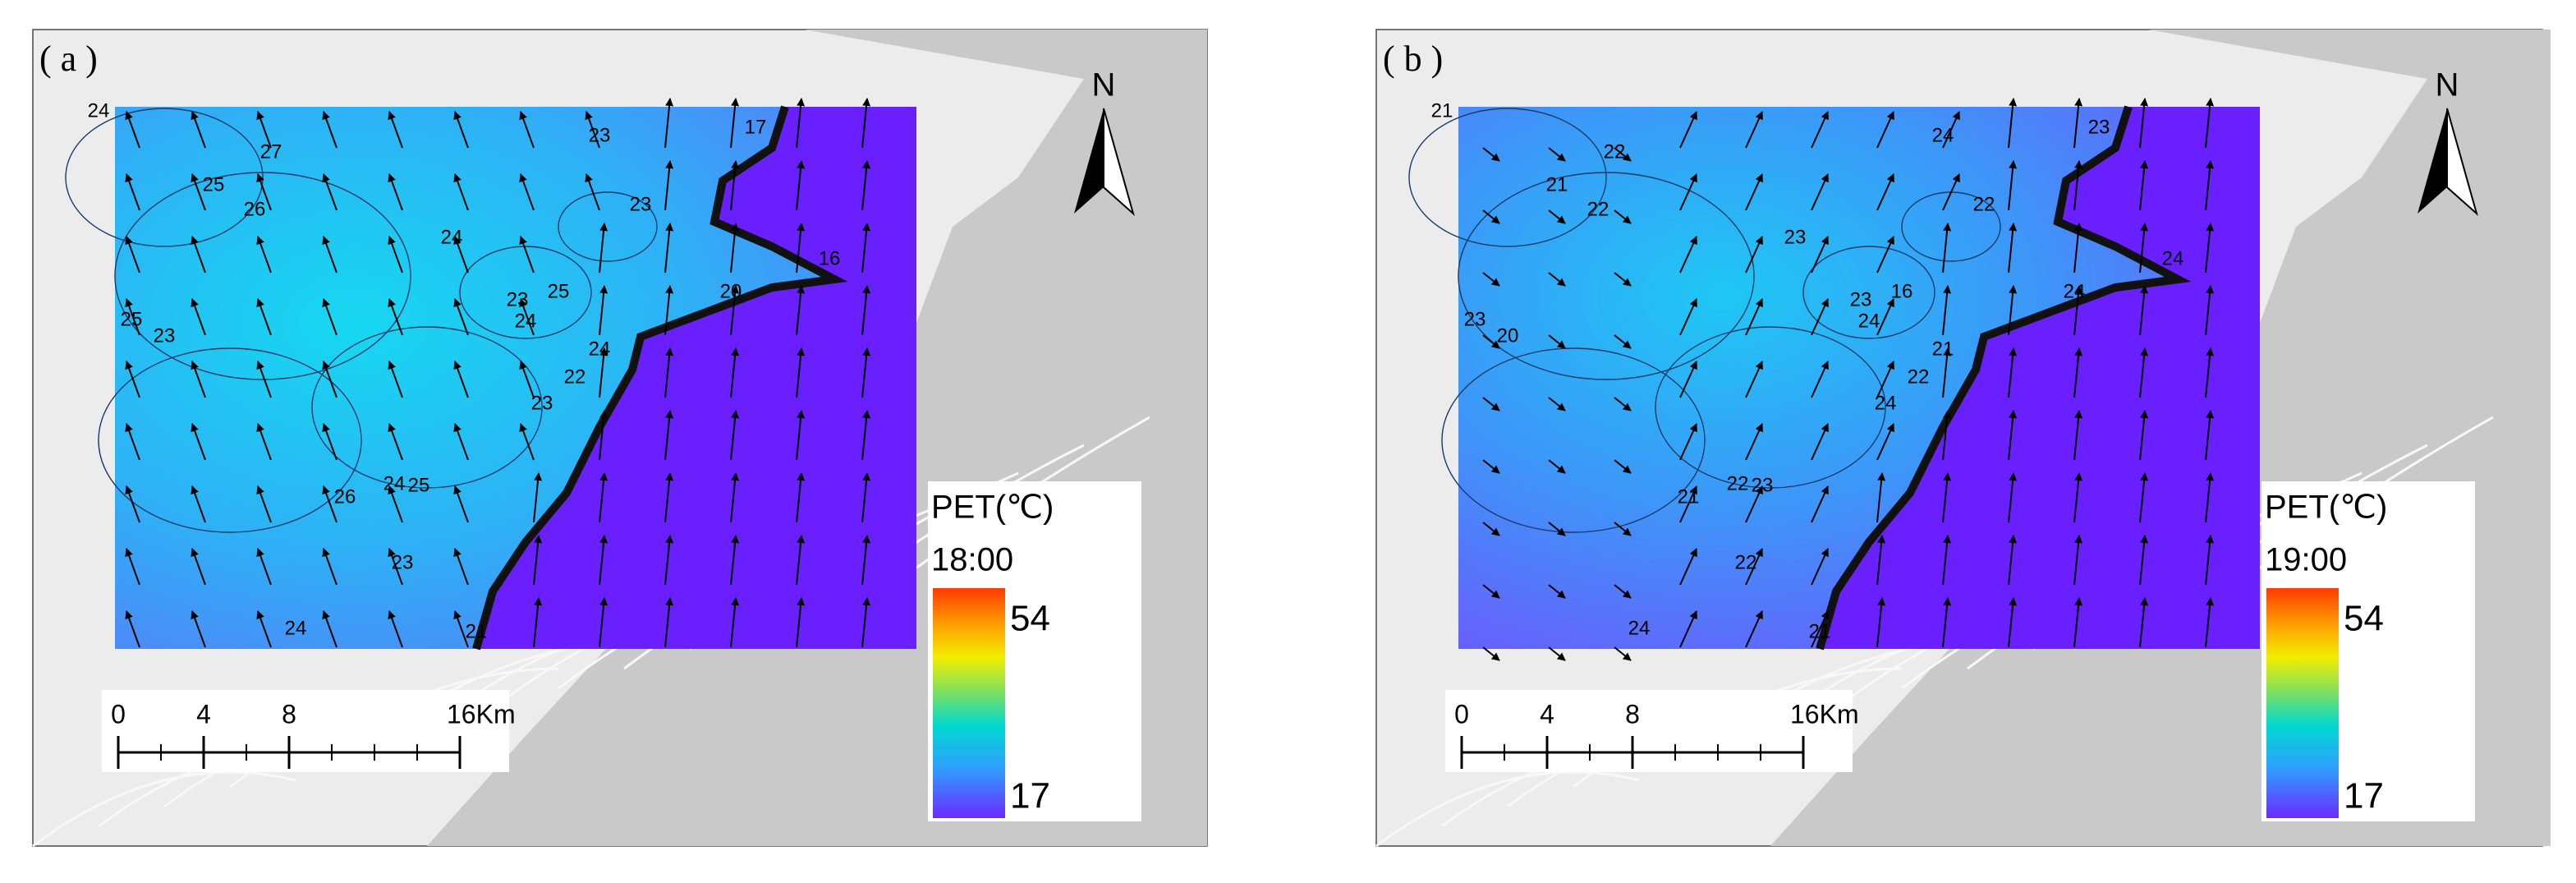 This screenshot has height=883, width=2576. Describe the element at coordinates (2447, 85) in the screenshot. I see `north-label: N` at that location.